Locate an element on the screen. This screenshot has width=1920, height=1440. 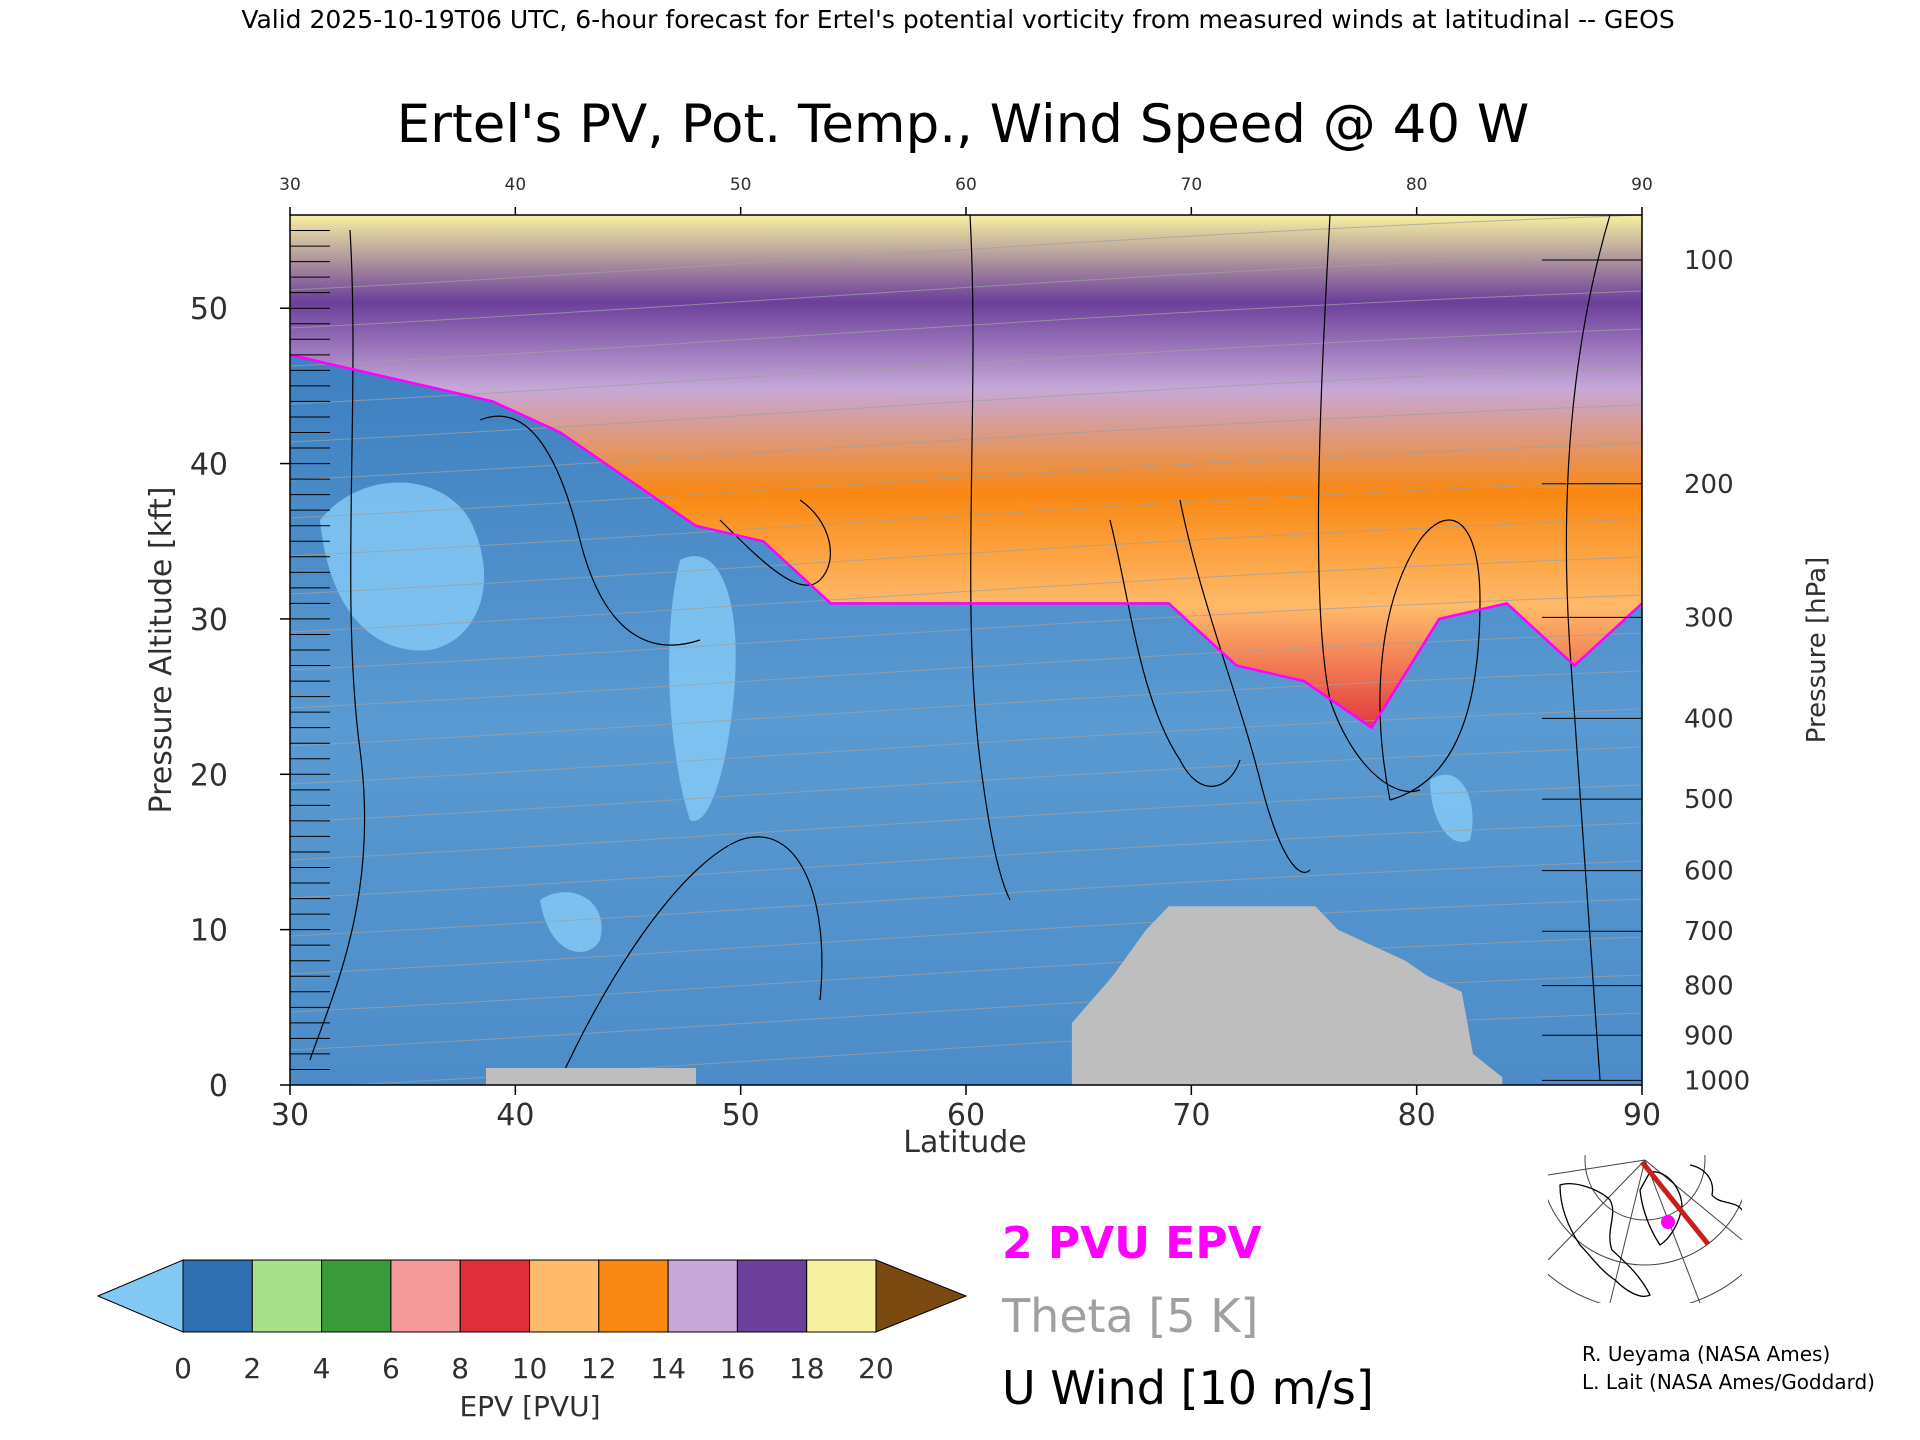
x-tick-label: 30 is located at coordinates (290, 1115).